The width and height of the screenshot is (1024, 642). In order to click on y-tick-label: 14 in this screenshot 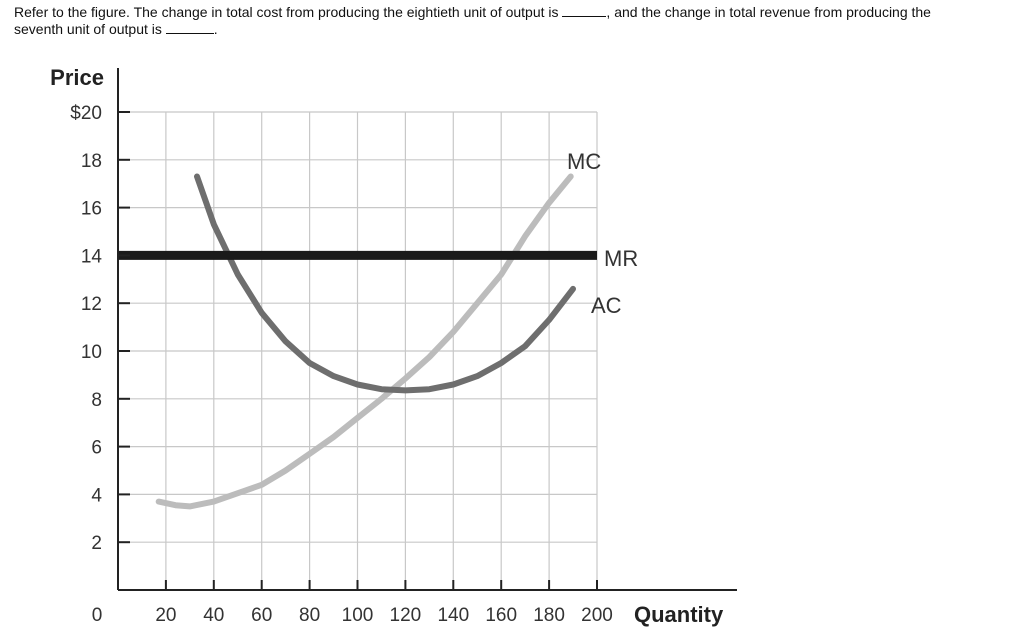, I will do `click(92, 256)`.